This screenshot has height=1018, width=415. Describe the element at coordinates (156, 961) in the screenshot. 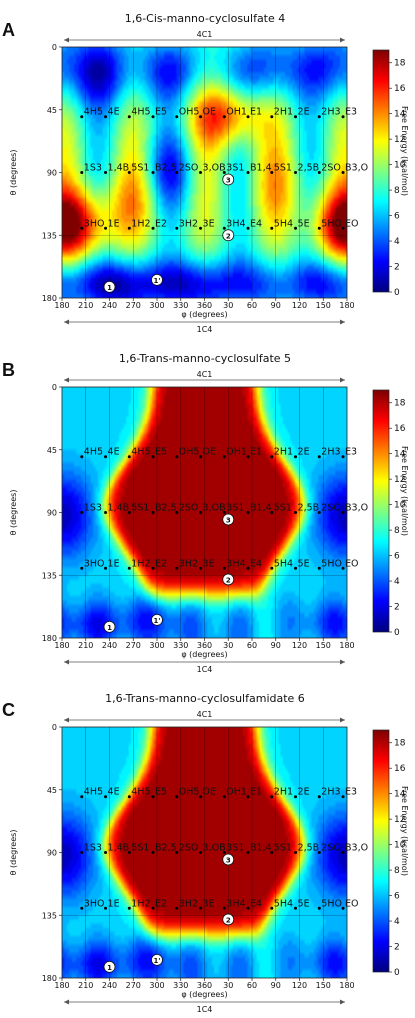

I see `minimum-label: 1'` at that location.